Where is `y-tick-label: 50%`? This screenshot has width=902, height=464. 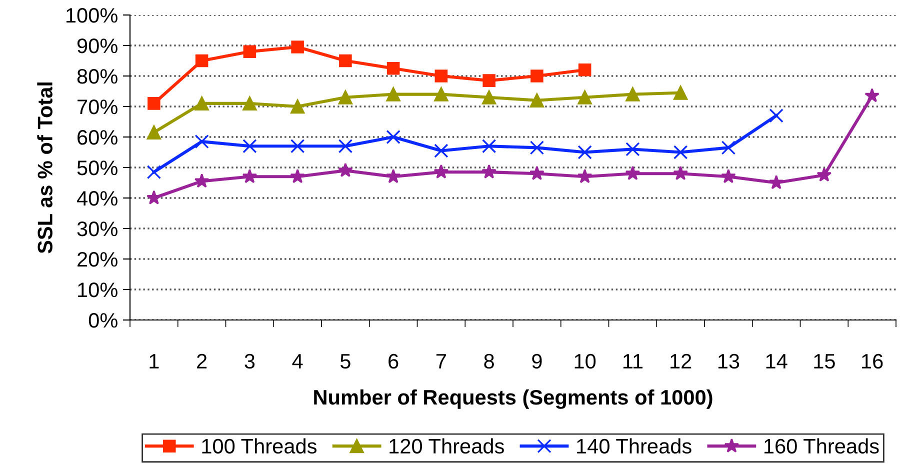
y-tick-label: 50% is located at coordinates (97, 168).